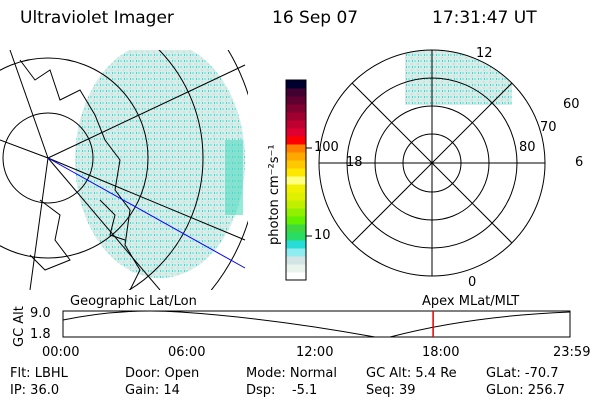  I want to click on satellite-track, so click(146, 213).